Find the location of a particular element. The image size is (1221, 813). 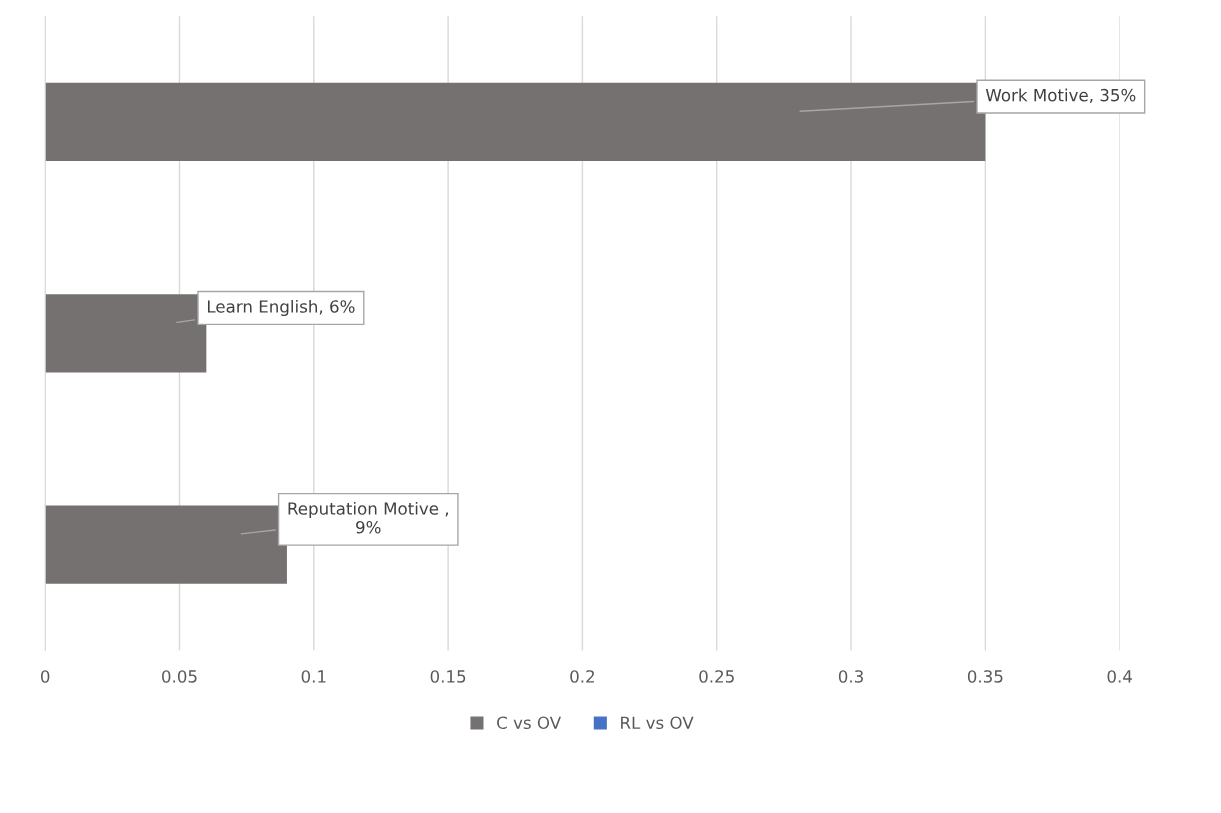

x-tick-label: 0.35 is located at coordinates (985, 676).